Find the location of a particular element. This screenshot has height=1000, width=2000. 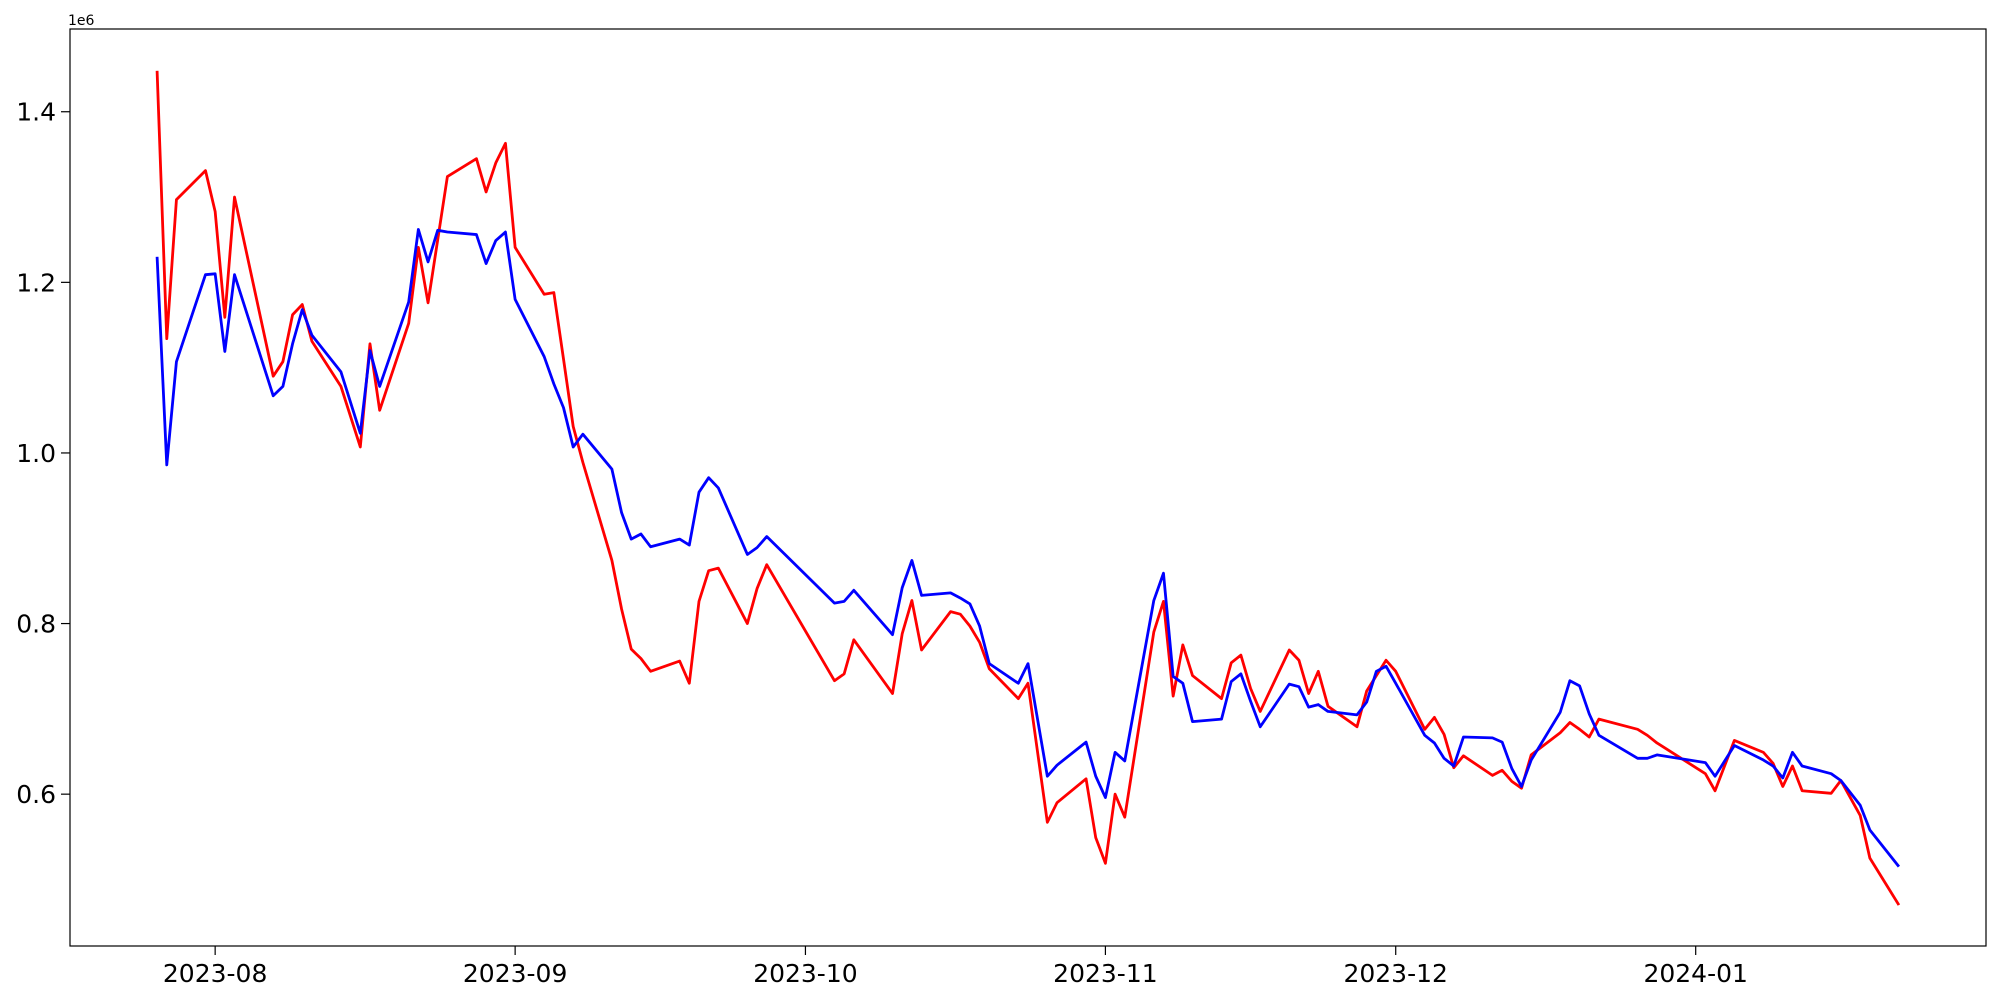

x-tick-label: 2023-09 is located at coordinates (515, 973).